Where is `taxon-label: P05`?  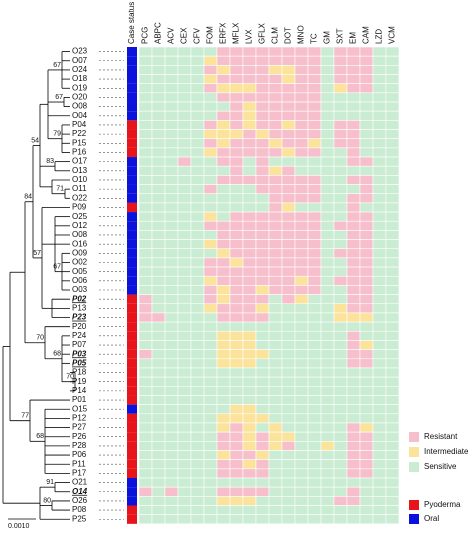
taxon-label: P05 is located at coordinates (79, 362).